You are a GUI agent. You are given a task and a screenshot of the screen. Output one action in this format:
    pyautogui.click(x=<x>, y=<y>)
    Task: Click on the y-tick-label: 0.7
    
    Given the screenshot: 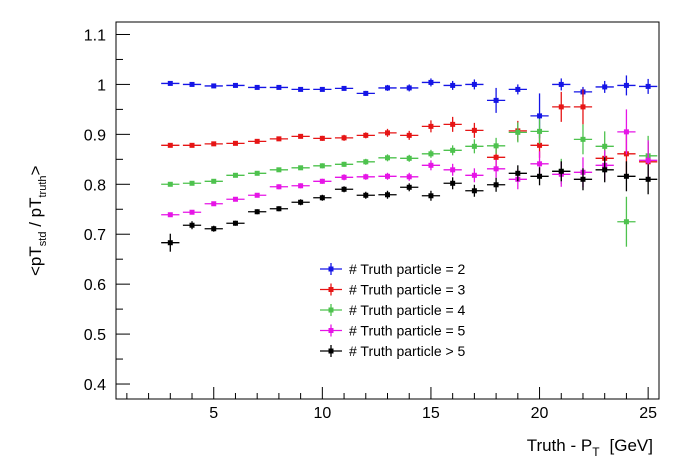 What is the action you would take?
    pyautogui.click(x=95, y=235)
    